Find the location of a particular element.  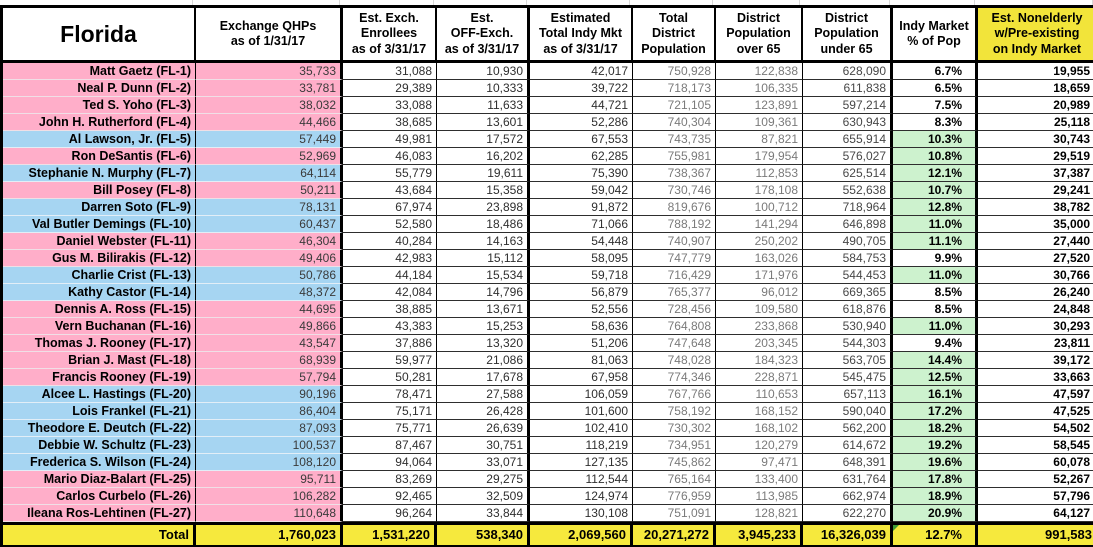

district-pop-over-65-cell: 122,838 is located at coordinates (759, 71).